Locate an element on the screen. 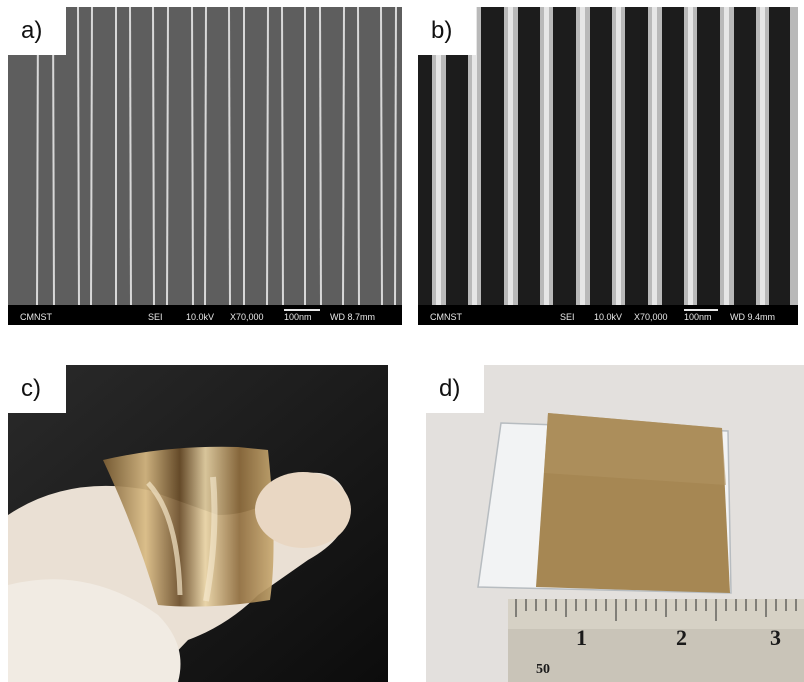 The width and height of the screenshot is (804, 682). sem-info-bar: CMNST SEI 10.0kV X70,000 100nm WD 9.4mm is located at coordinates (608, 315).